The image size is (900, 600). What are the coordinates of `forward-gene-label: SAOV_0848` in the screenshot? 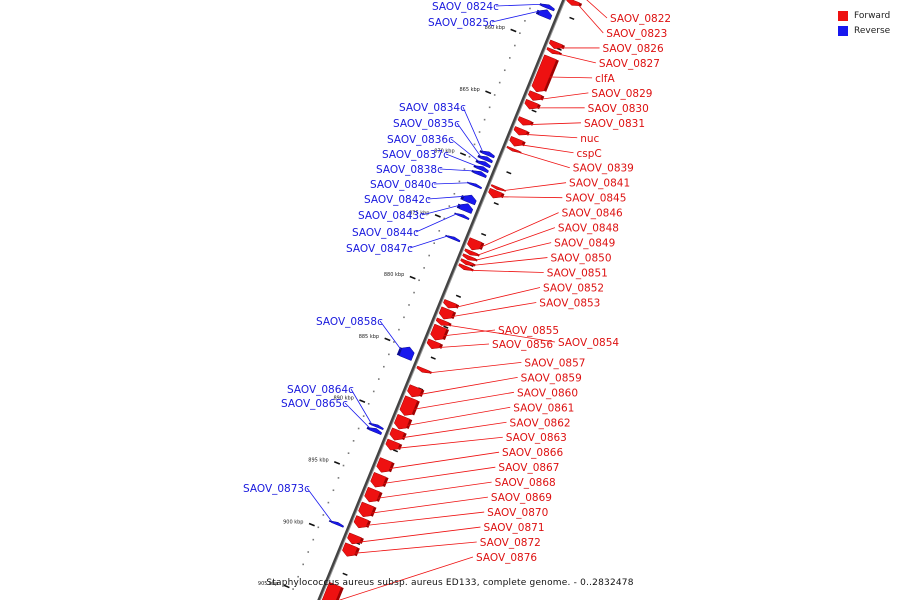 It's located at (588, 229).